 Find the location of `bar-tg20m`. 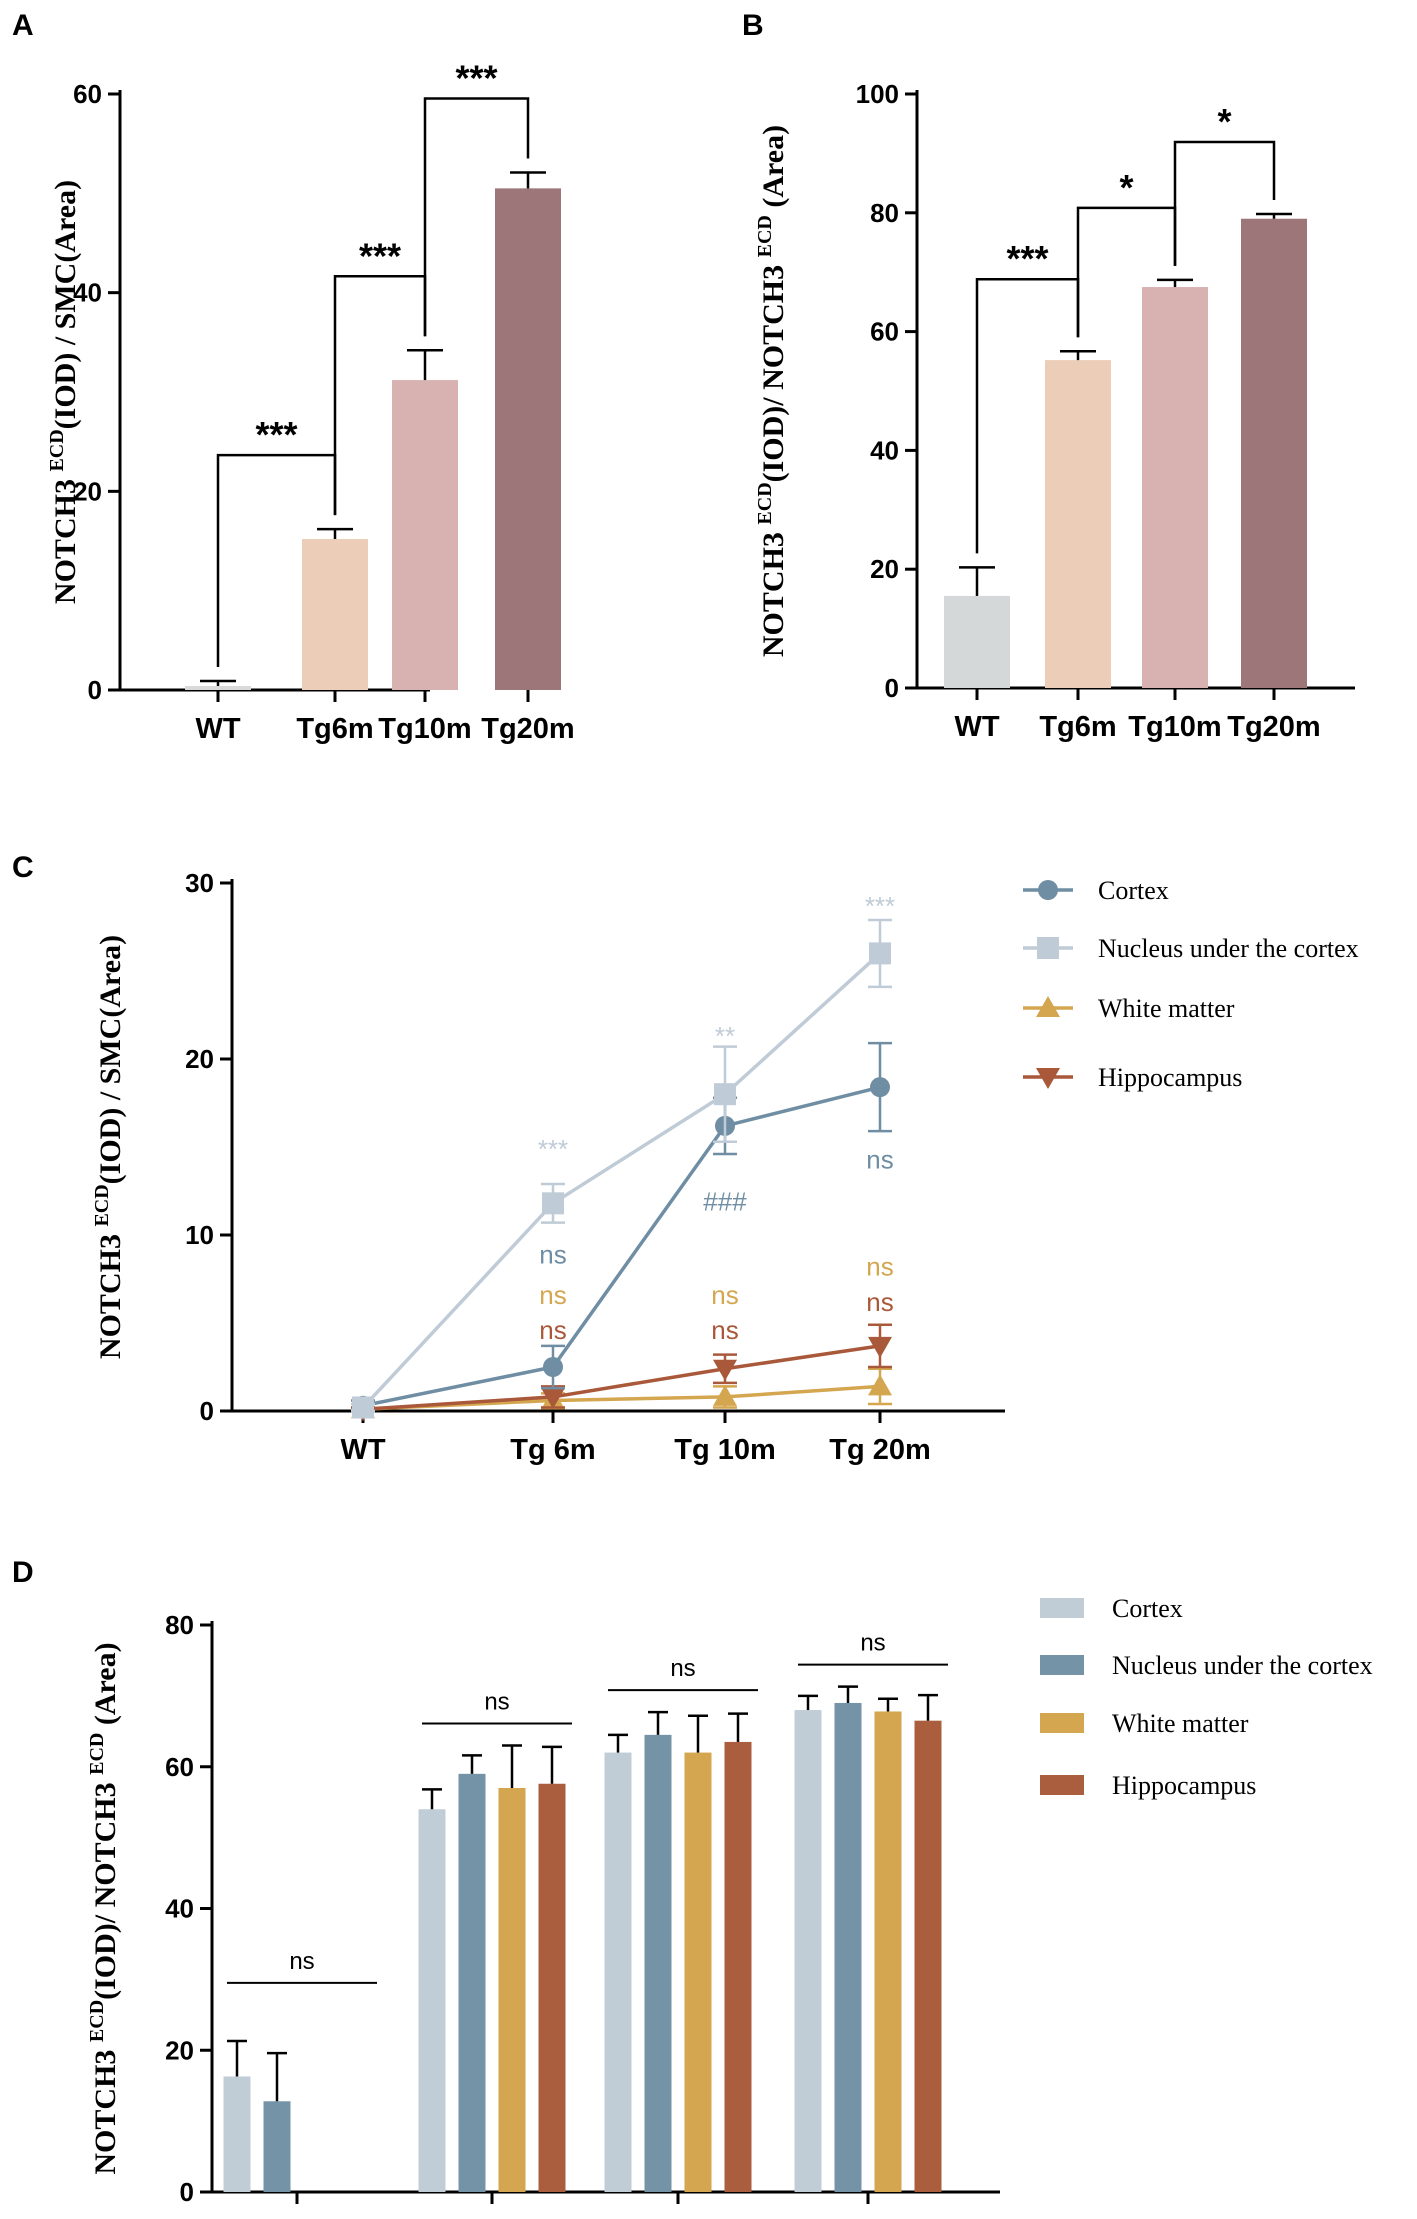

bar-tg20m is located at coordinates (1274, 453).